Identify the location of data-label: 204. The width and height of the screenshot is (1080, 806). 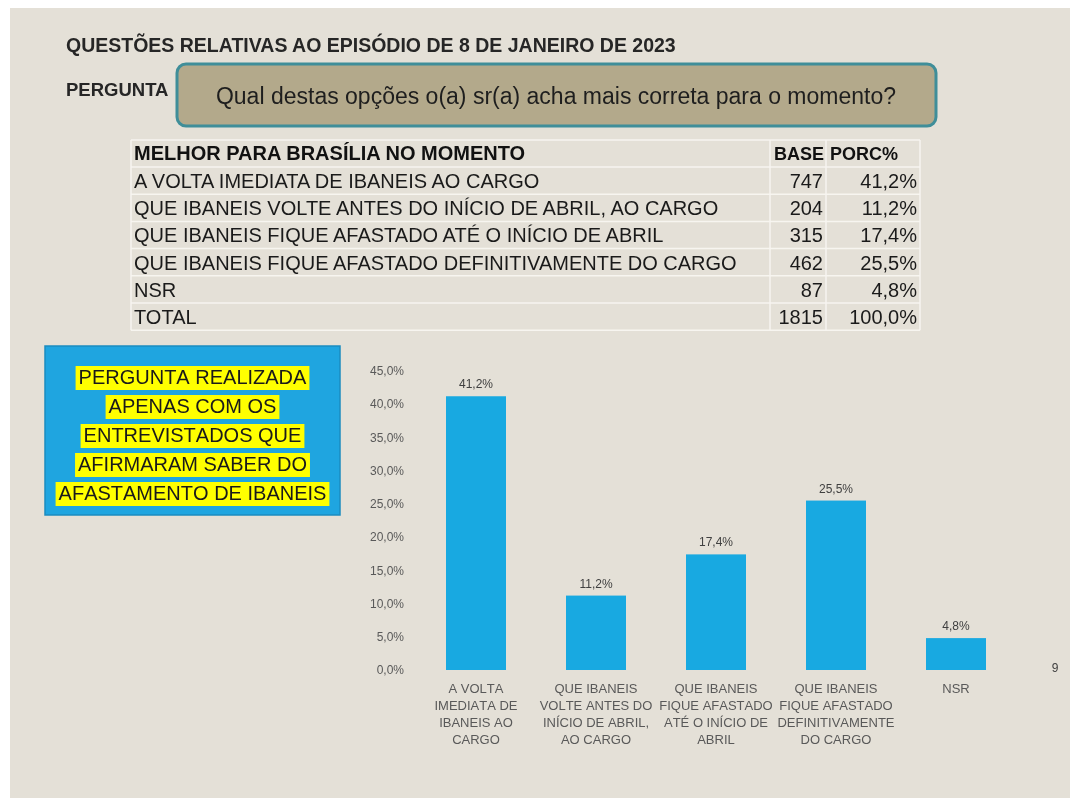
(806, 208).